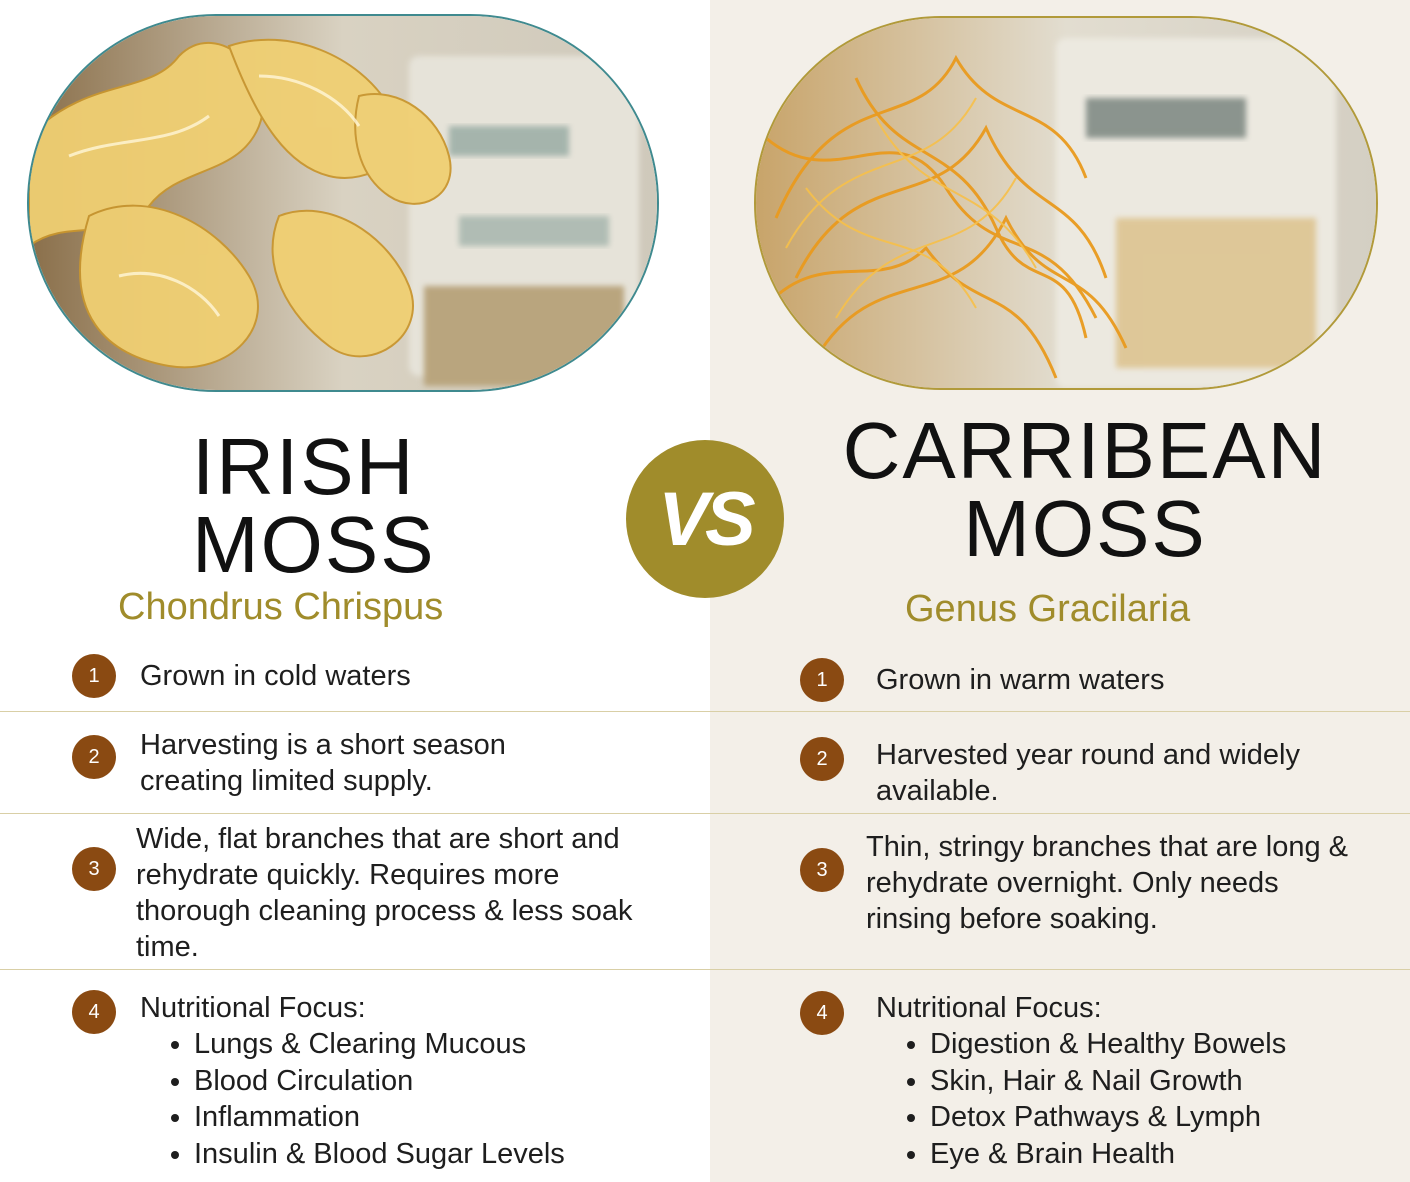 This screenshot has height=1182, width=1410. I want to click on right-nutrition-heading: Nutritional Focus:, so click(989, 1008).